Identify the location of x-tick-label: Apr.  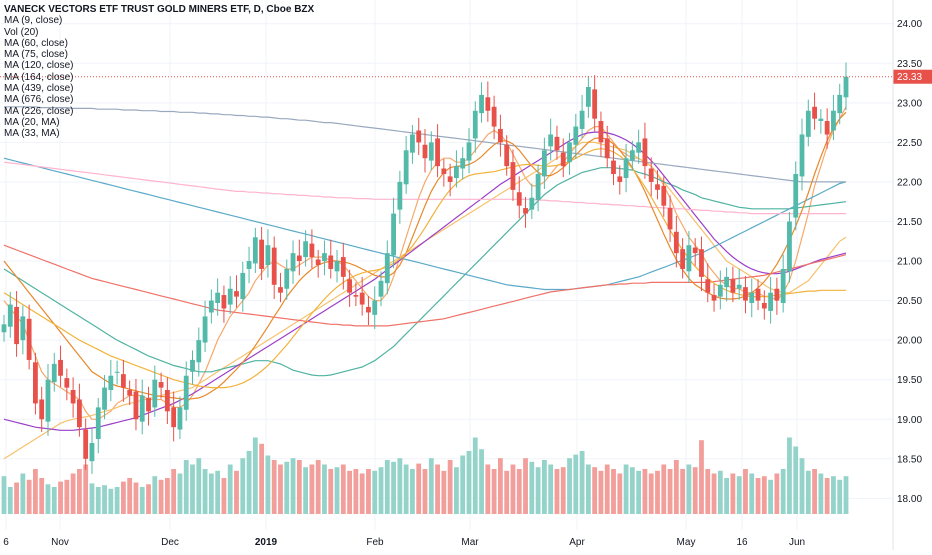
(577, 542).